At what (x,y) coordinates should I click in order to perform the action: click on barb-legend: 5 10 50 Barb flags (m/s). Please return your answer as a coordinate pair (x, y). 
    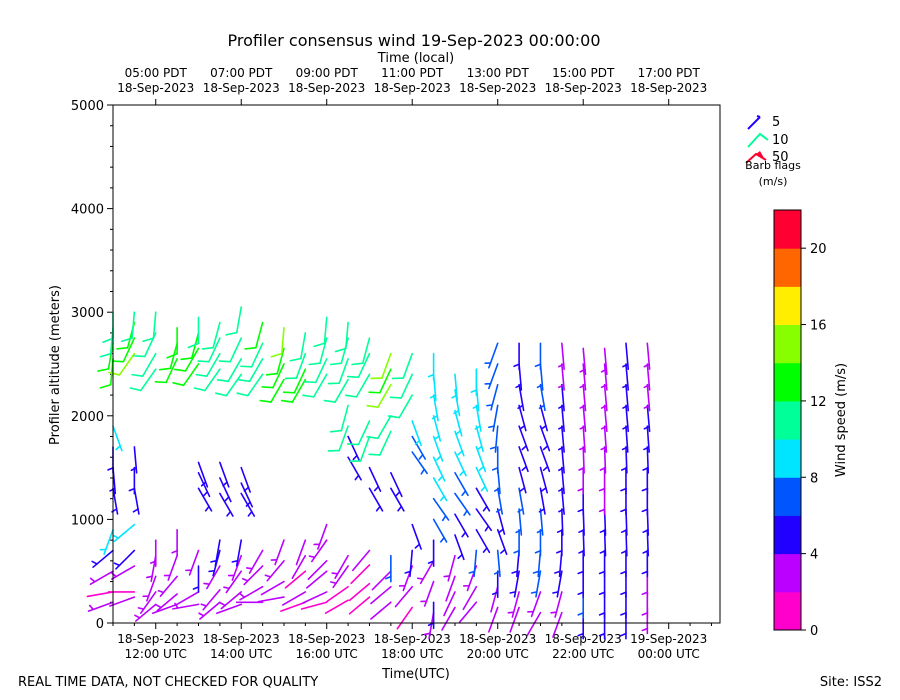
    Looking at the image, I should click on (773, 151).